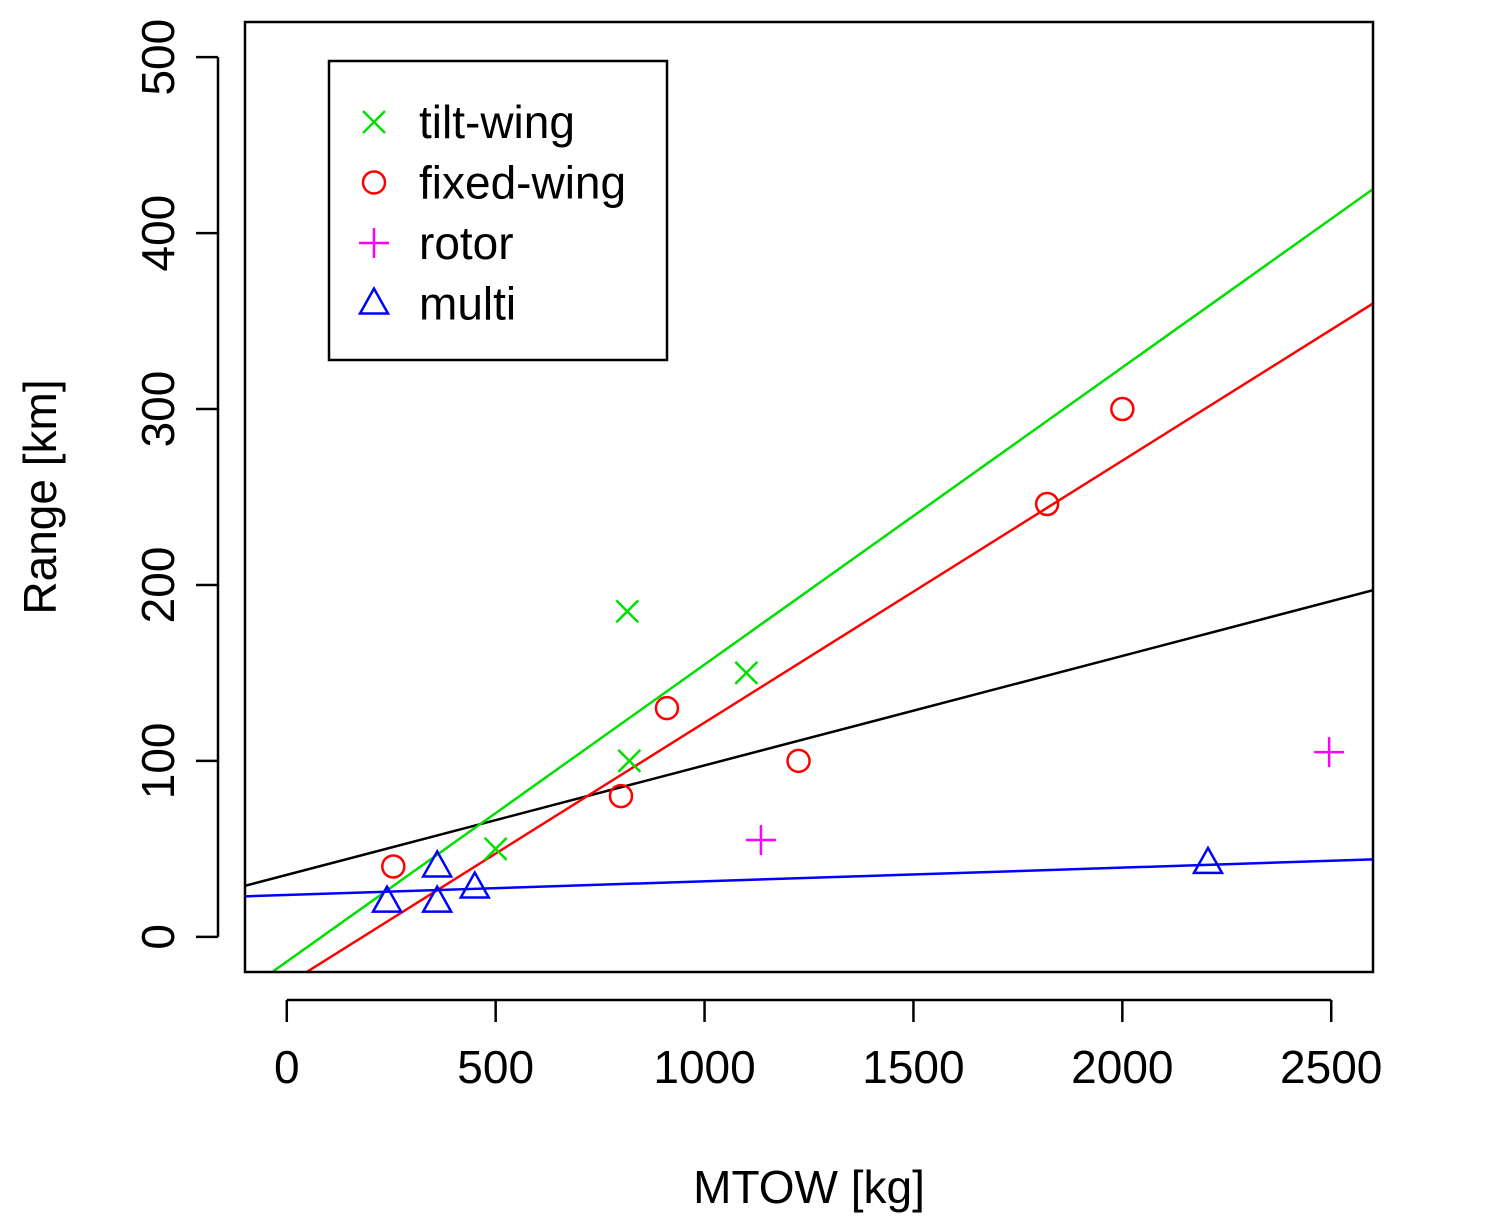 The height and width of the screenshot is (1230, 1500). Describe the element at coordinates (466, 243) in the screenshot. I see `legend-rotor-label: rotor` at that location.